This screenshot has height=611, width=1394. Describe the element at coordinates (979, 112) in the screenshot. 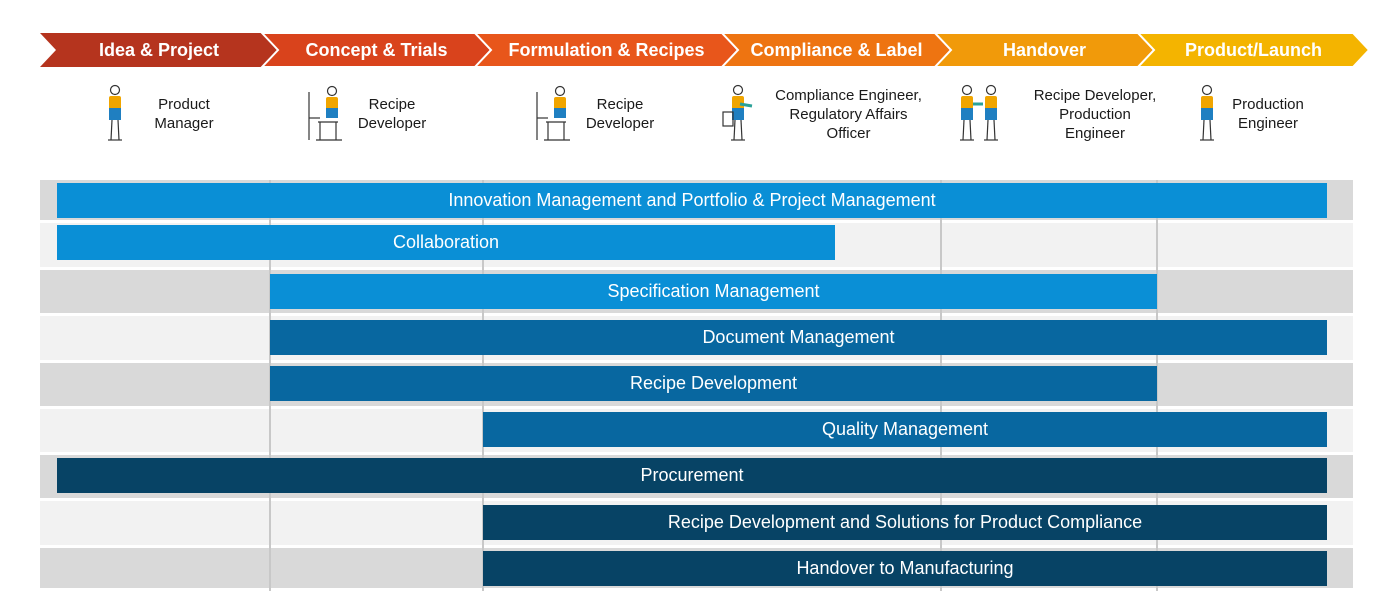

I see `two-people-icon` at that location.